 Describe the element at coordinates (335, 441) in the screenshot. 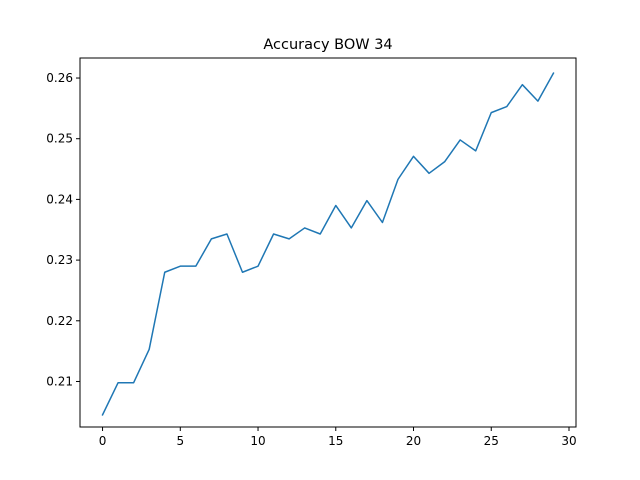

I see `x-tick-label-3: 15` at that location.